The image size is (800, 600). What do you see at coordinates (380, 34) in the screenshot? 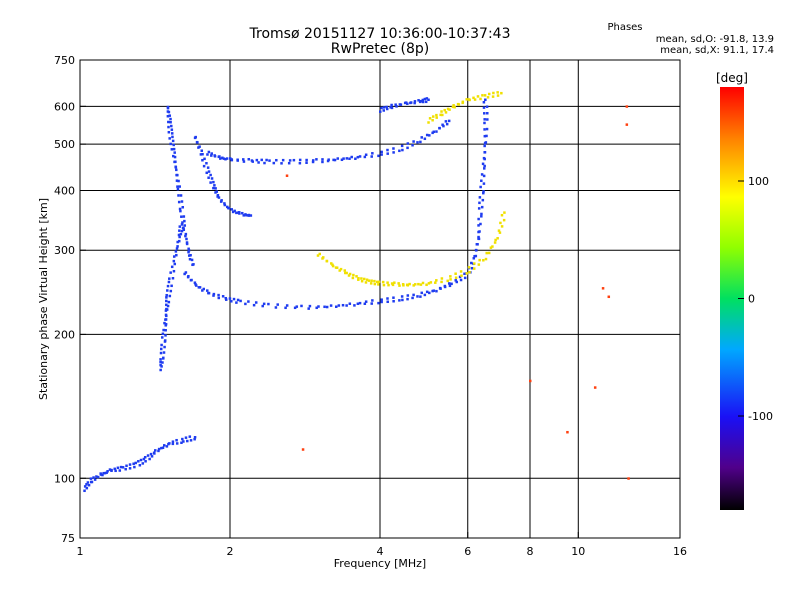
I see `chart-title: Tromsø 20151127 10:36:00-10:37:43` at bounding box center [380, 34].